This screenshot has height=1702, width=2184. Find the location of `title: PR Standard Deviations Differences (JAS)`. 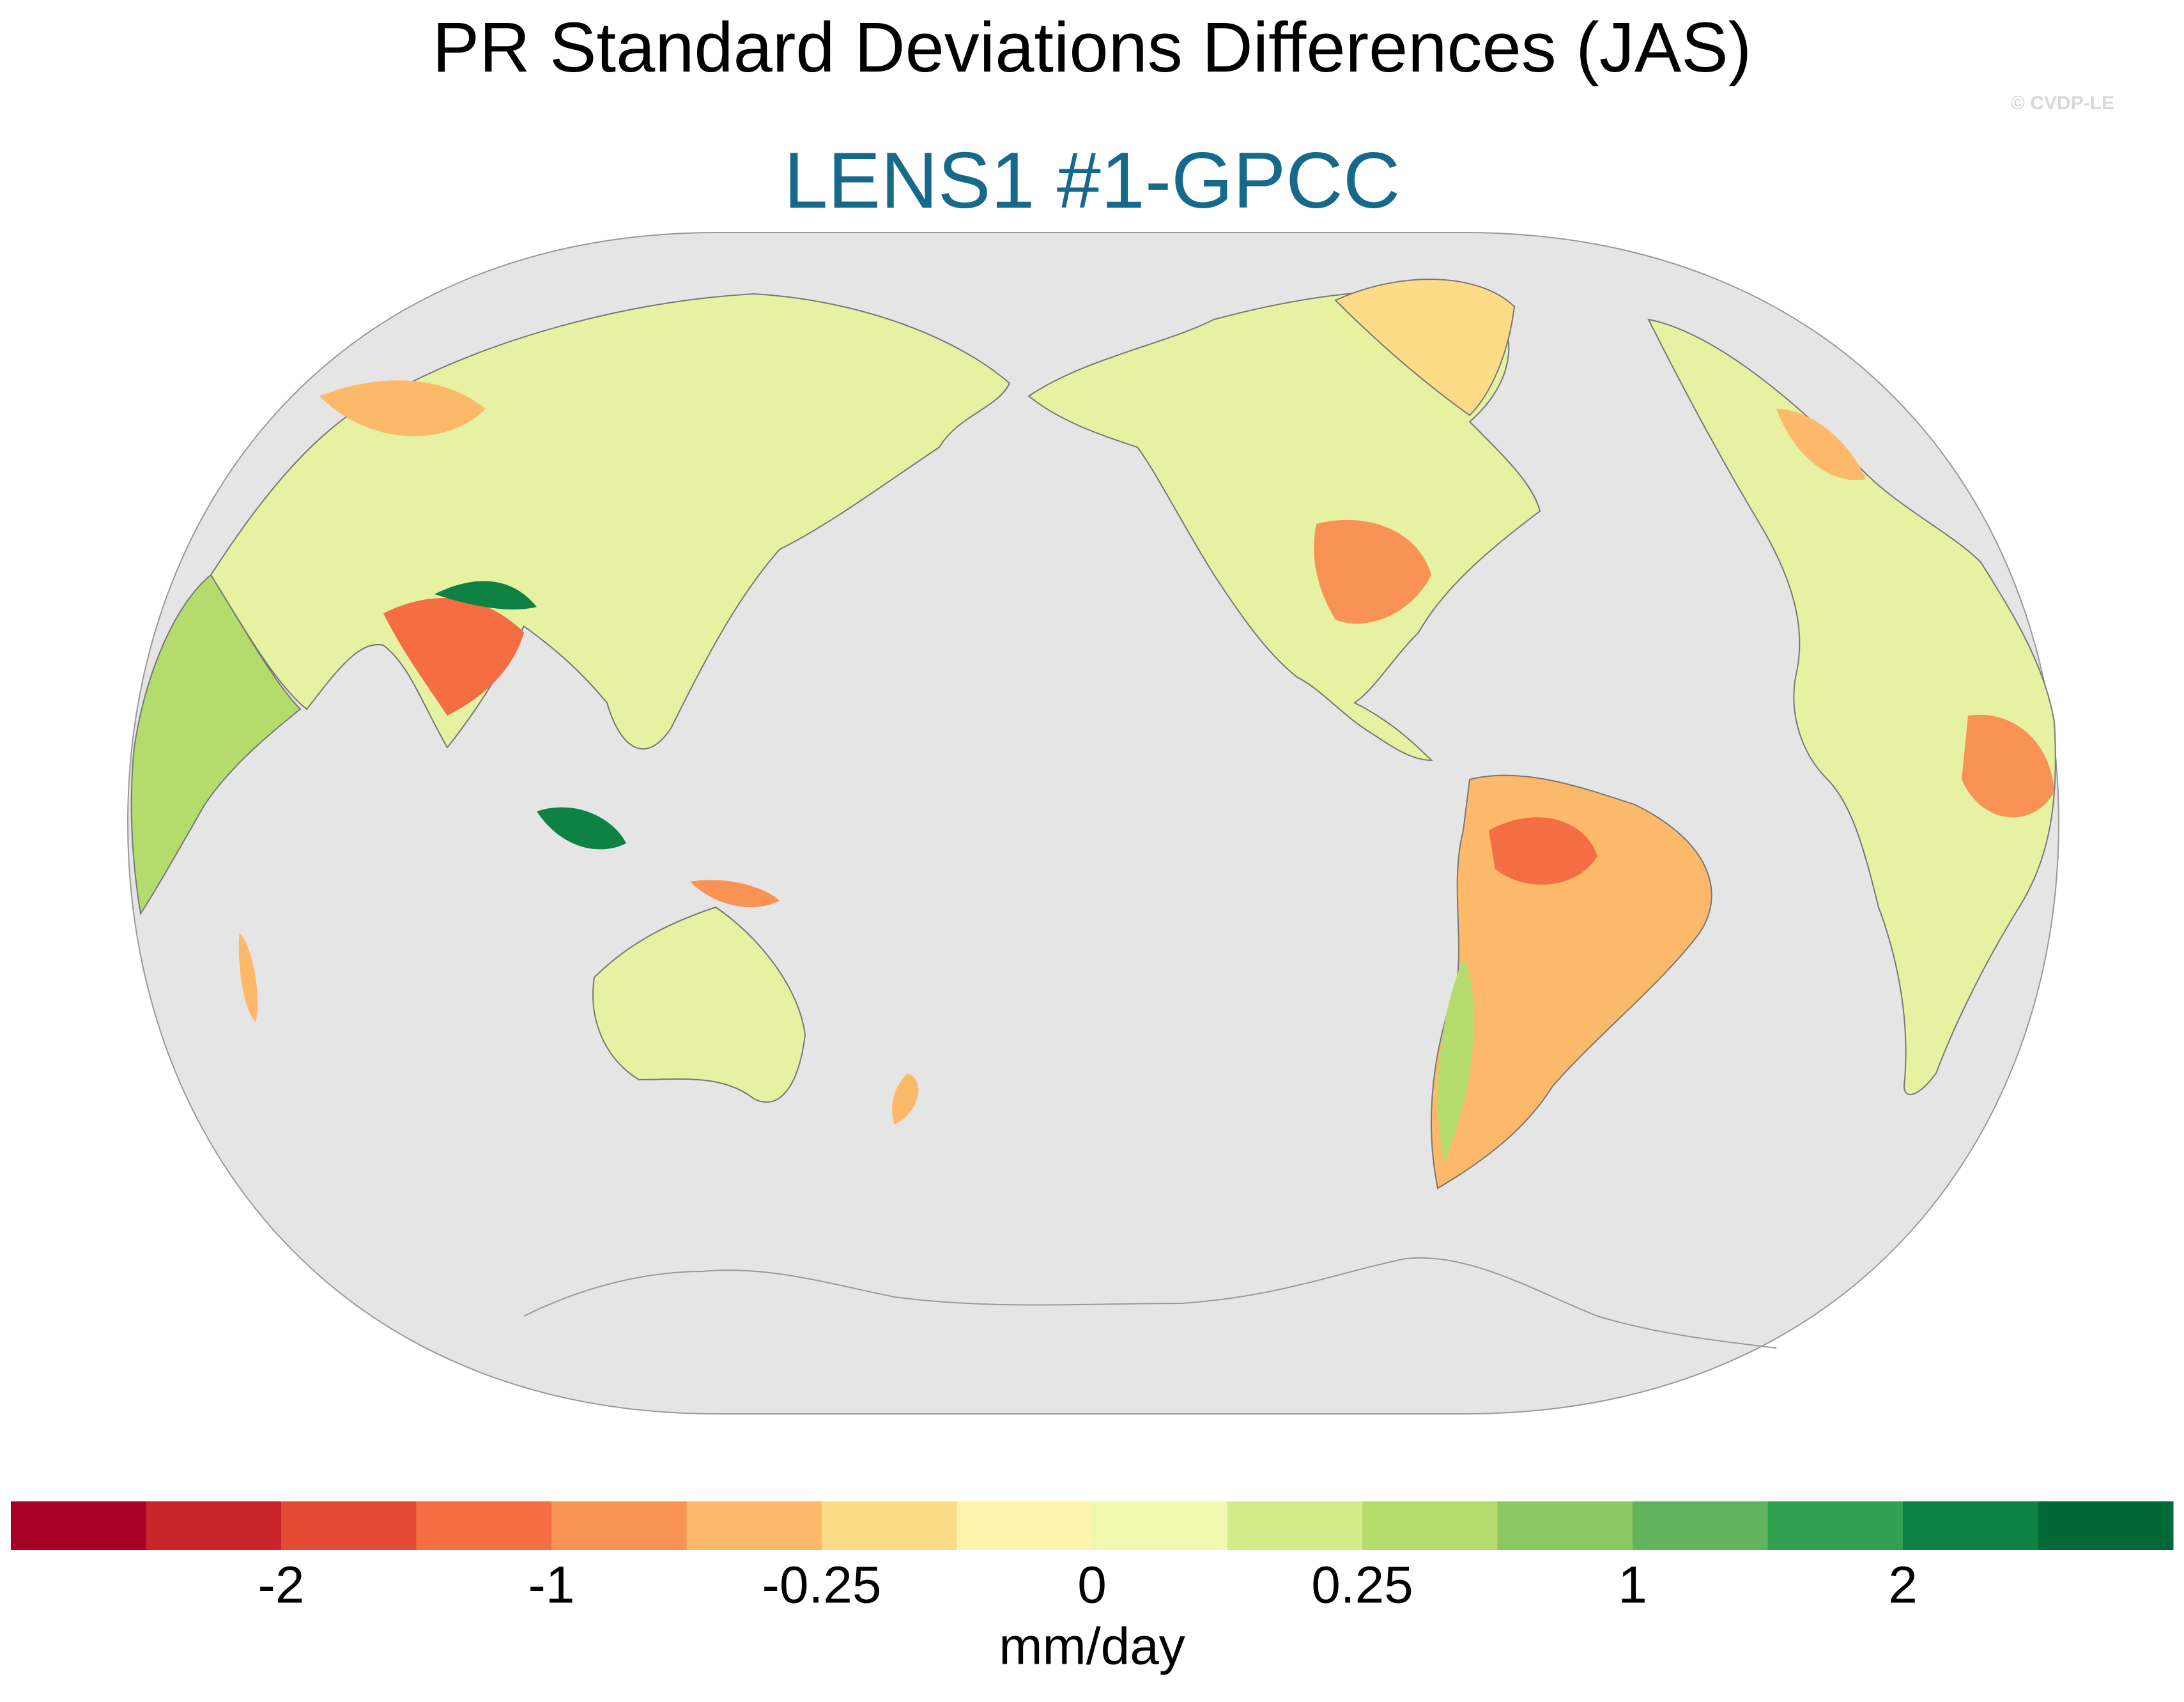

title: PR Standard Deviations Differences (JAS) is located at coordinates (1092, 47).